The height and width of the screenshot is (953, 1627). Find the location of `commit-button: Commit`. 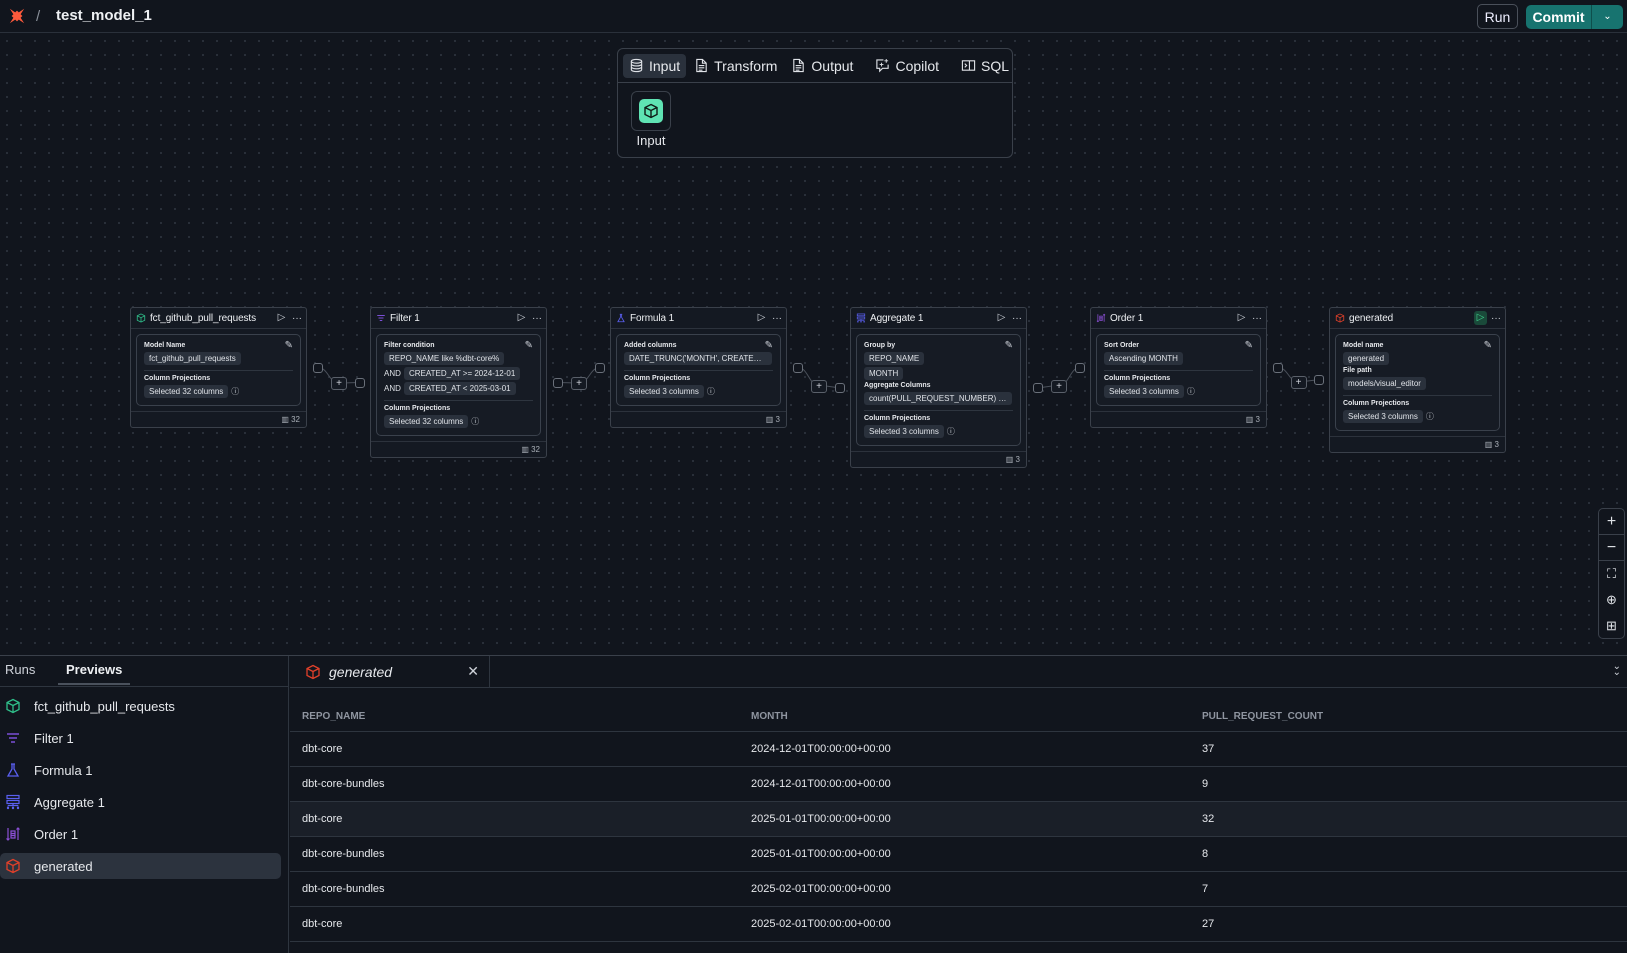

commit-button: Commit is located at coordinates (1559, 17).